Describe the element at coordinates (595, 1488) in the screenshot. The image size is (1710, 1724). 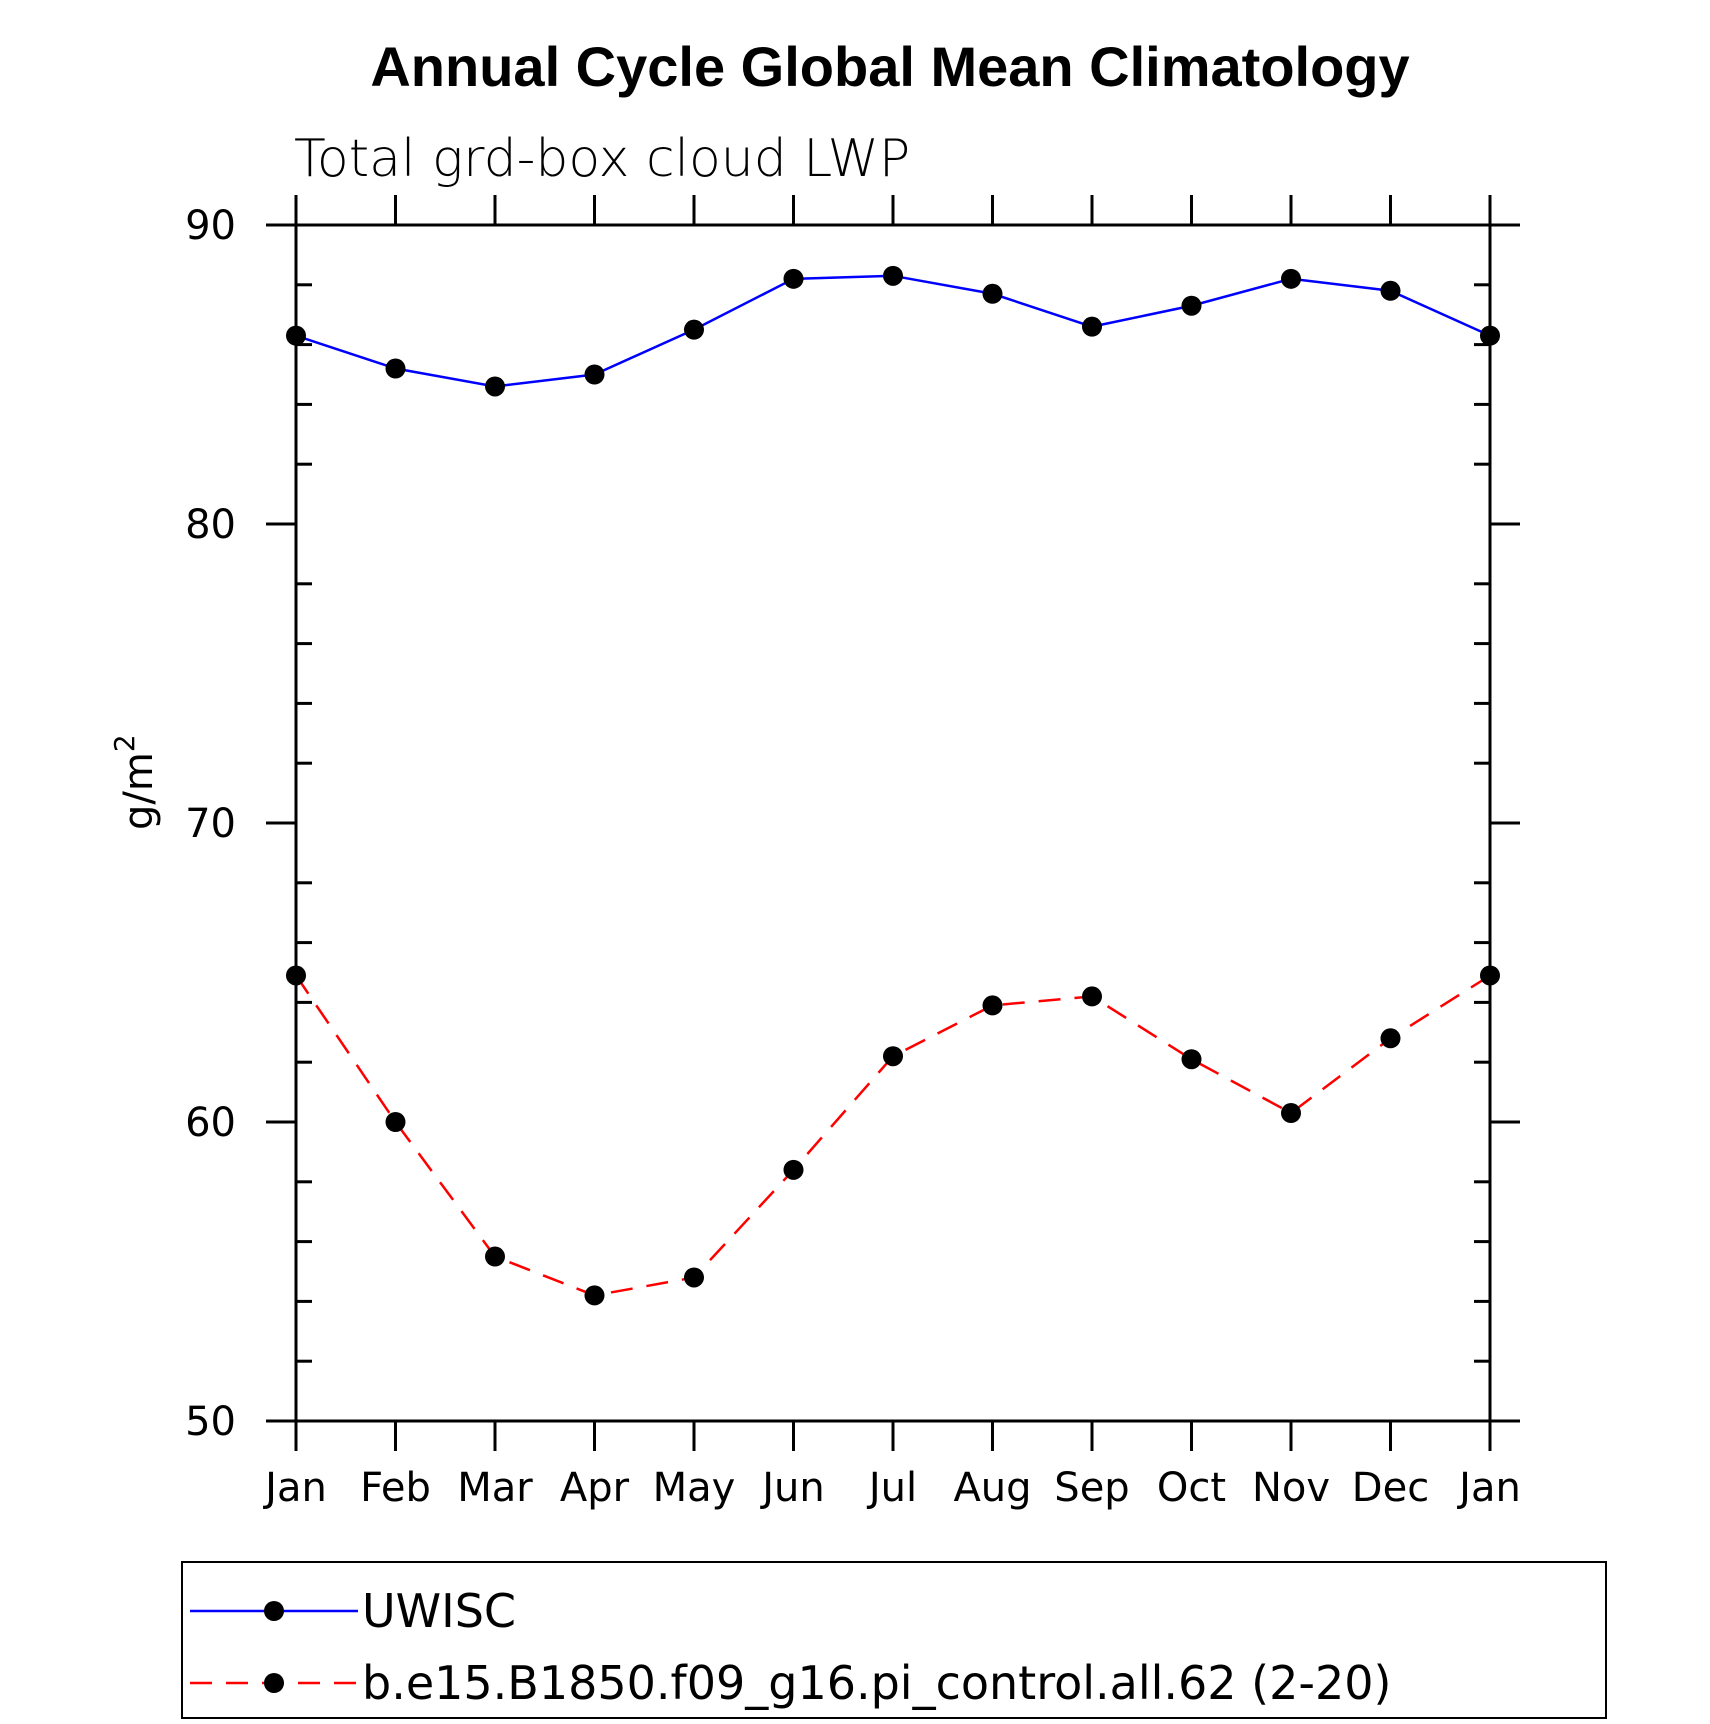
I see `x-tick-label: Apr` at that location.